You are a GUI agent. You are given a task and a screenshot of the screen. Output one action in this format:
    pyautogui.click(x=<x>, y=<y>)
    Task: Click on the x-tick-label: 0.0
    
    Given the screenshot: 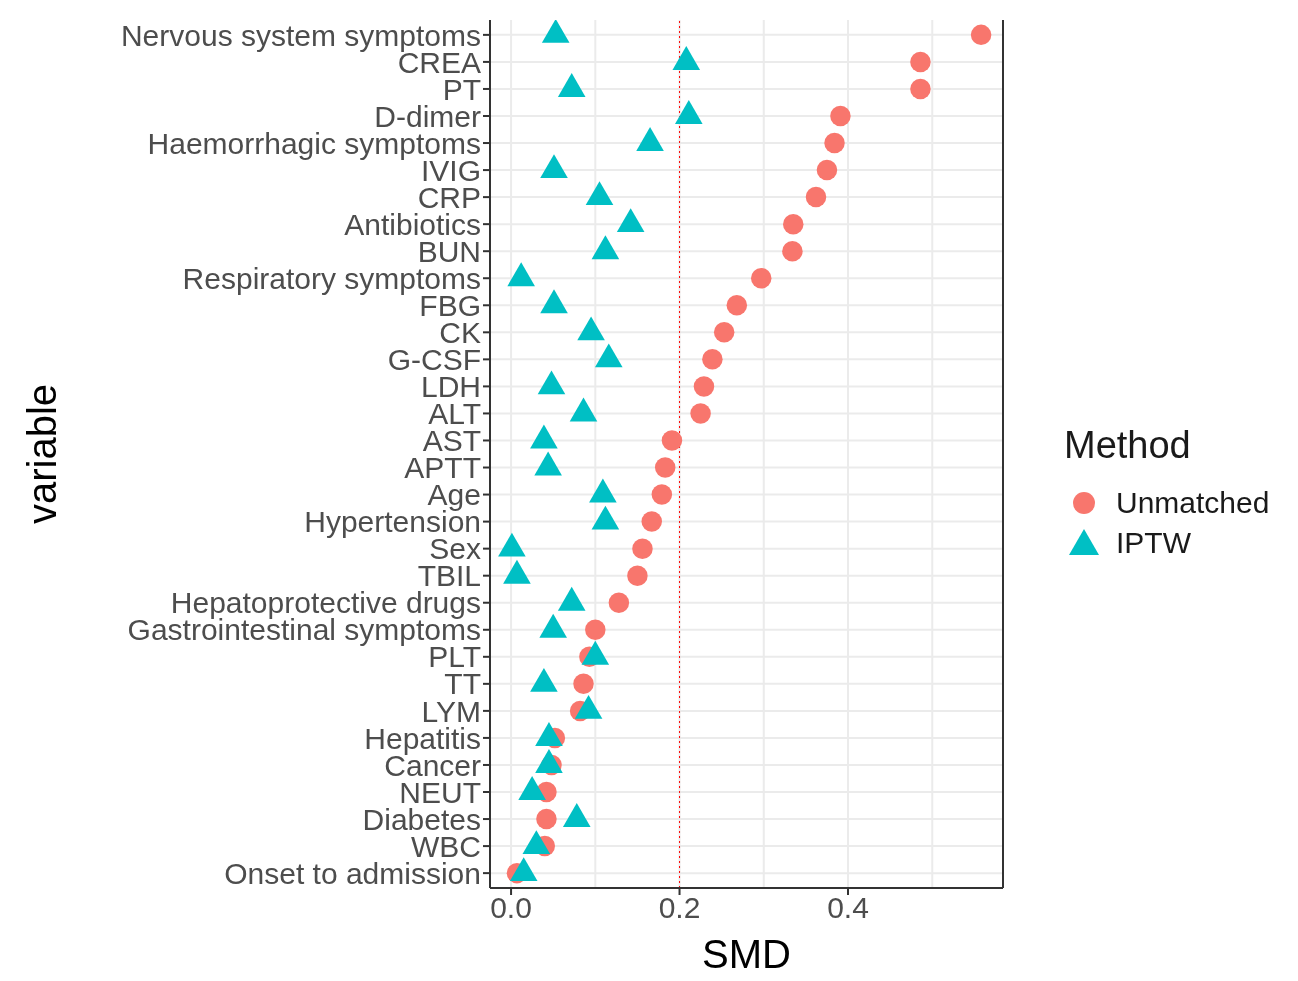 What is the action you would take?
    pyautogui.click(x=511, y=908)
    